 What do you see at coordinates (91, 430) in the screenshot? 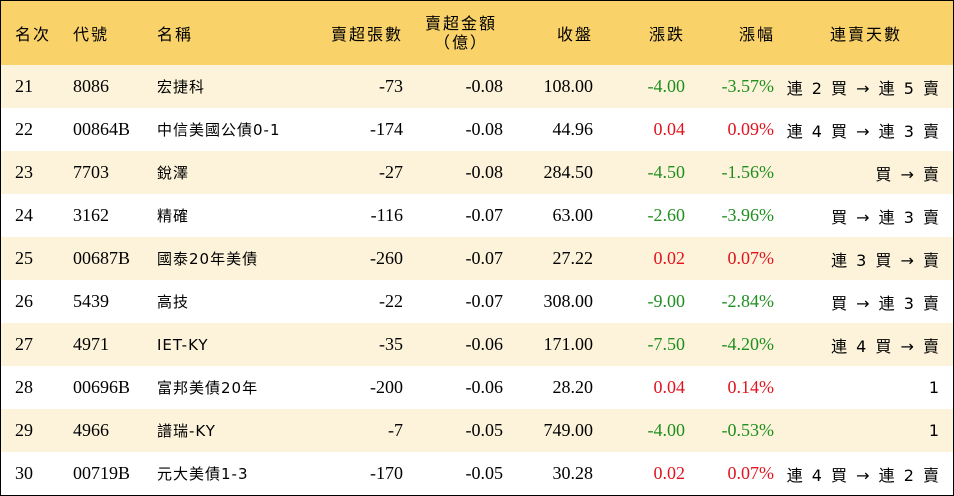
I see `cell-code: 4966` at bounding box center [91, 430].